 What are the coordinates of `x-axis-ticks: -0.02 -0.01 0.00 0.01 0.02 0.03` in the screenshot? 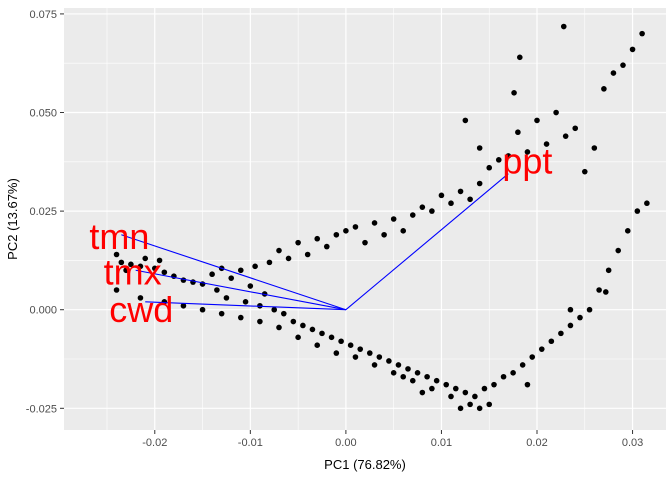 It's located at (392, 439).